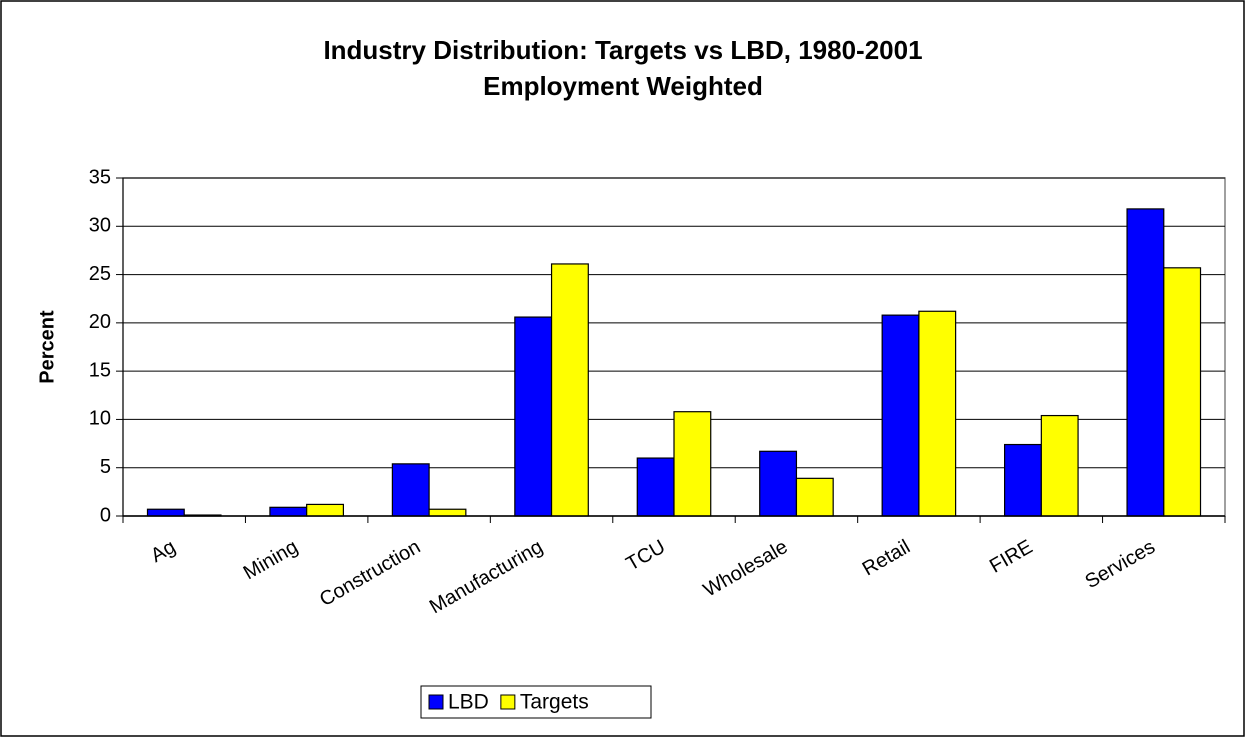 This screenshot has width=1246, height=738. What do you see at coordinates (468, 702) in the screenshot?
I see `legend-label: LBD` at bounding box center [468, 702].